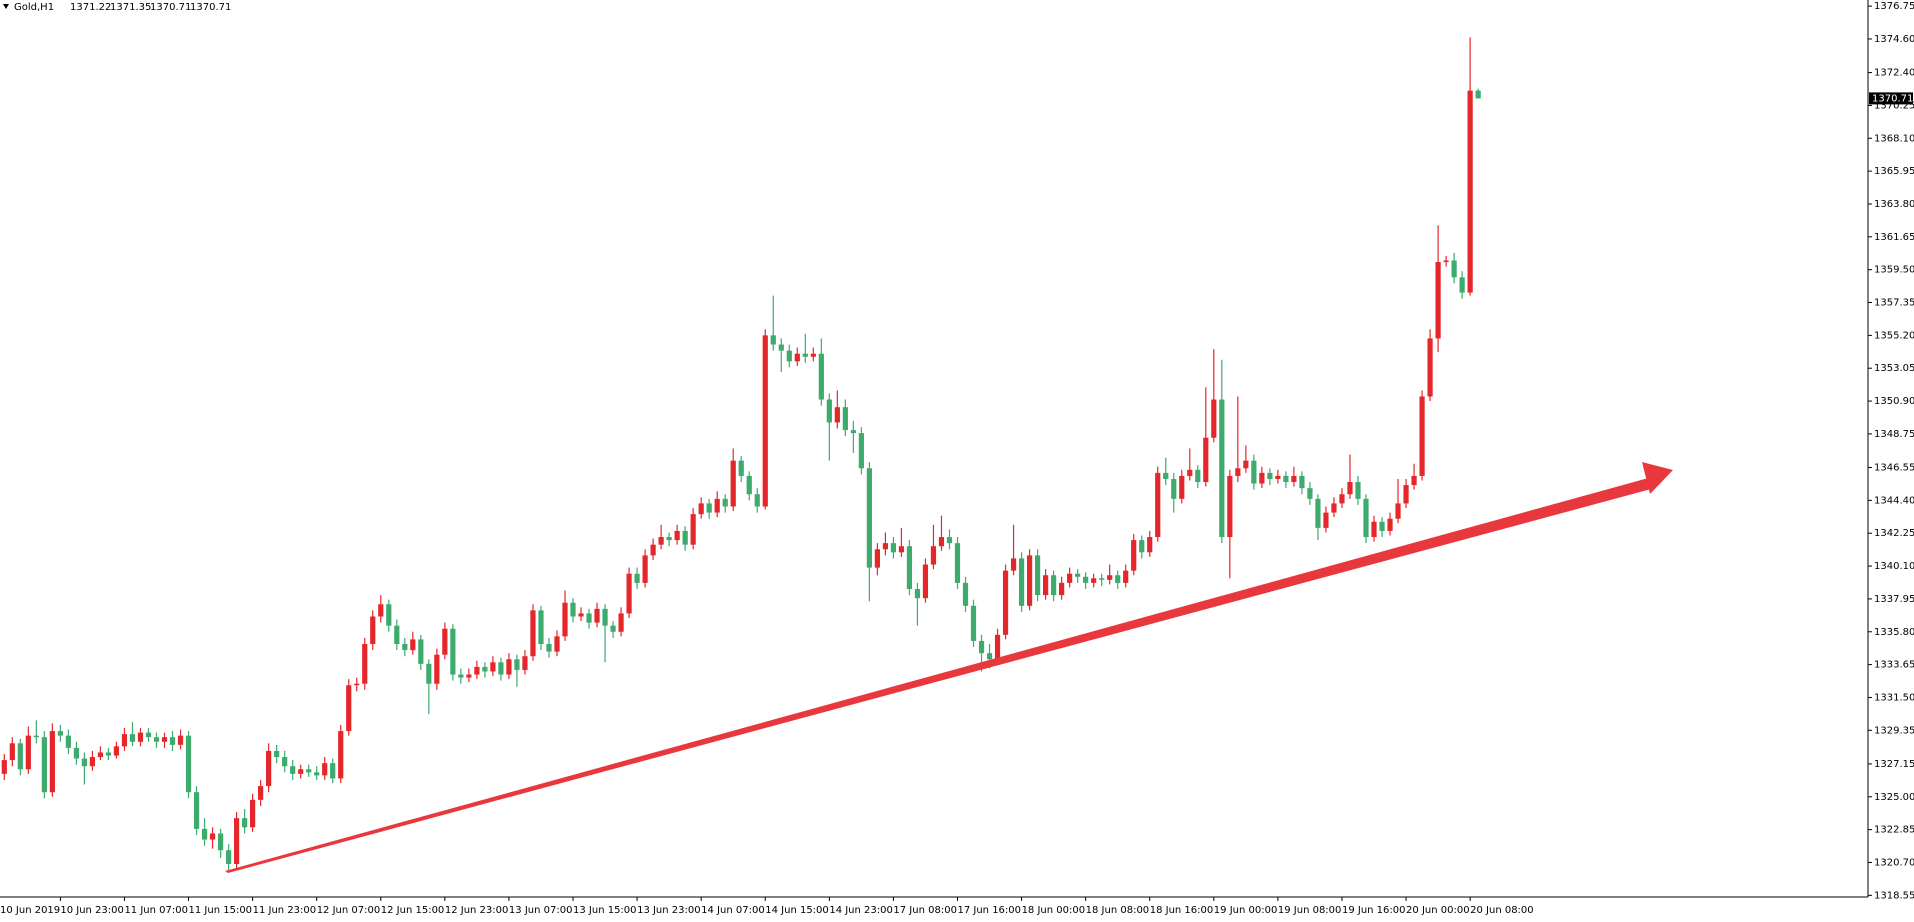 The width and height of the screenshot is (1914, 922). I want to click on y-tick-label: 1337.95, so click(1894, 599).